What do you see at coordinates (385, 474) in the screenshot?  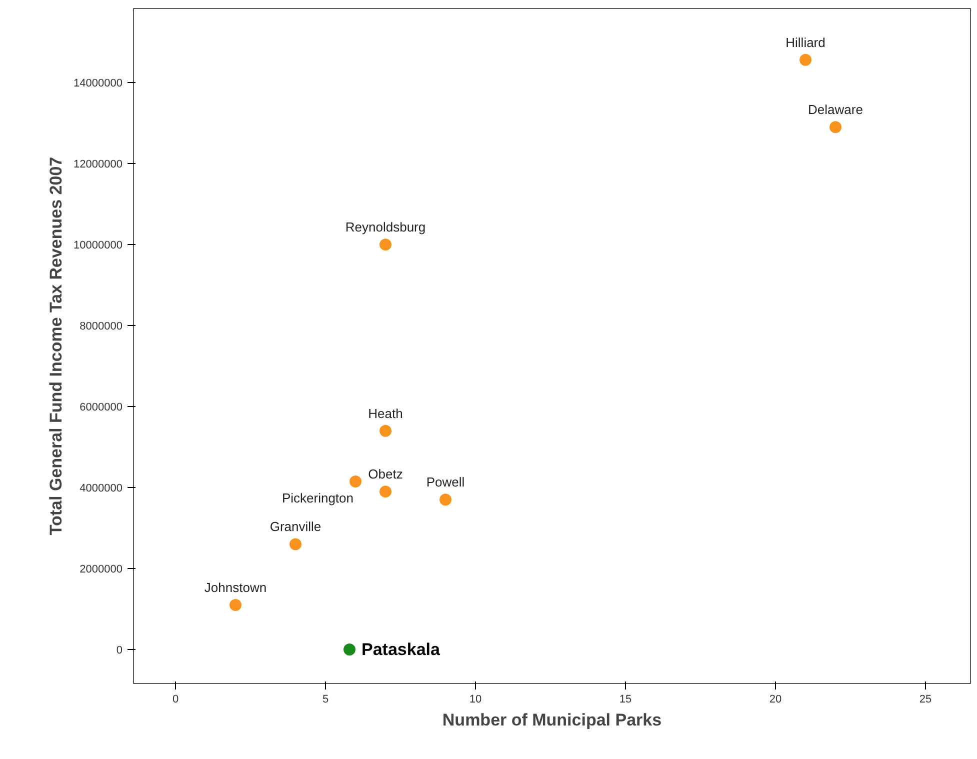 I see `annotation: Obetz` at bounding box center [385, 474].